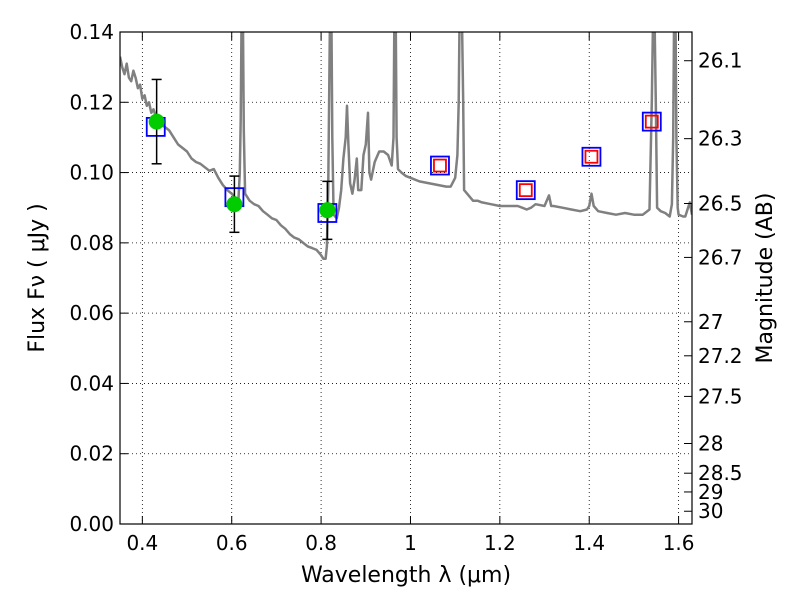 Image resolution: width=800 pixels, height=600 pixels. What do you see at coordinates (500, 543) in the screenshot?
I see `x-tick-label: 1.2` at bounding box center [500, 543].